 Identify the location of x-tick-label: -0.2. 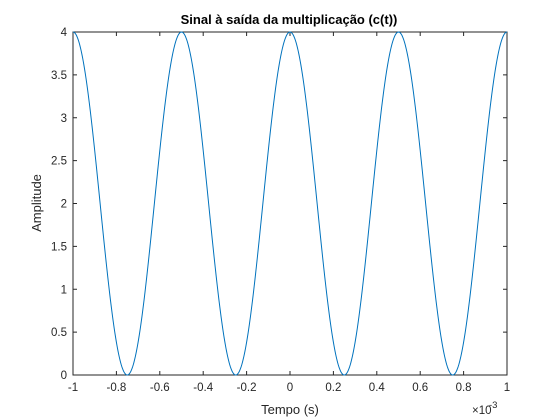
(247, 388).